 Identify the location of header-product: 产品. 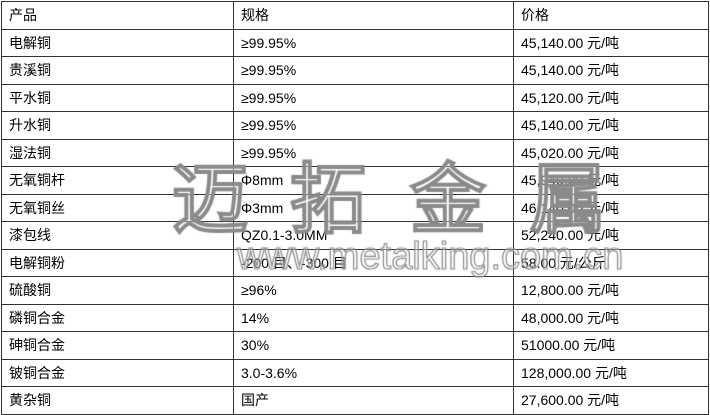
(117, 15).